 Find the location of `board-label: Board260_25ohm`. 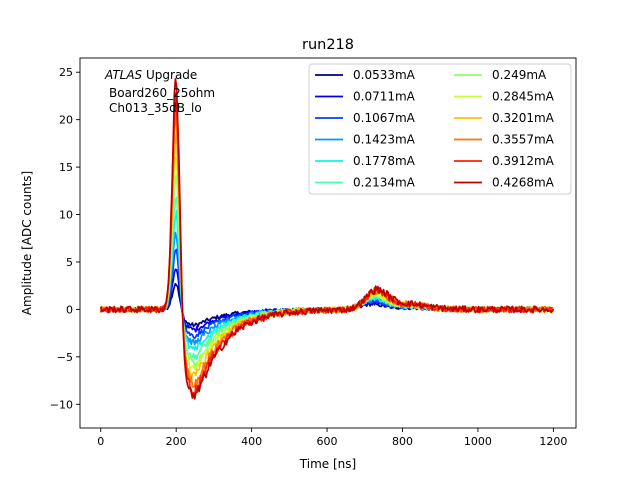

board-label: Board260_25ohm is located at coordinates (162, 93).